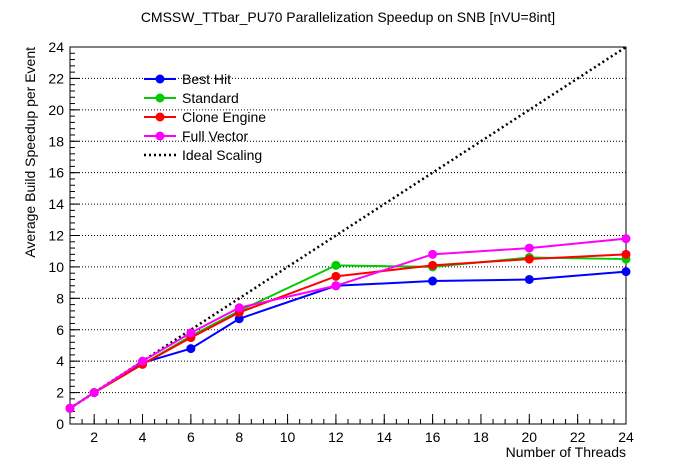  What do you see at coordinates (160, 98) in the screenshot?
I see `legend-marker-standard` at bounding box center [160, 98].